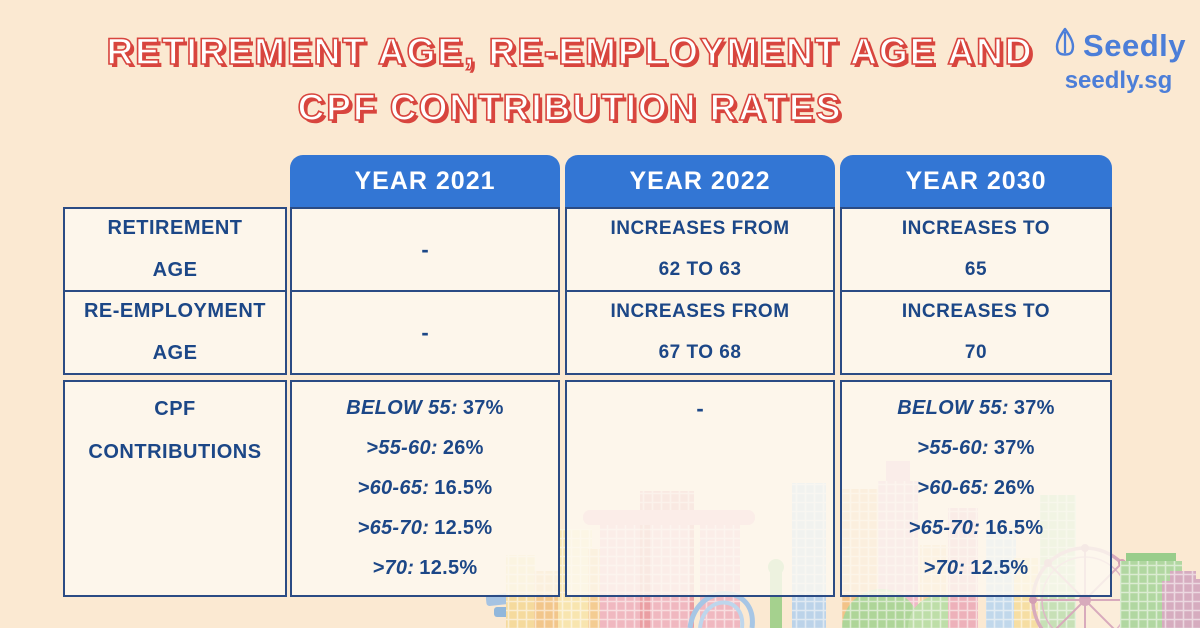 This screenshot has height=628, width=1200. I want to click on cpf-rate-line: >60-65: 26%, so click(976, 488).